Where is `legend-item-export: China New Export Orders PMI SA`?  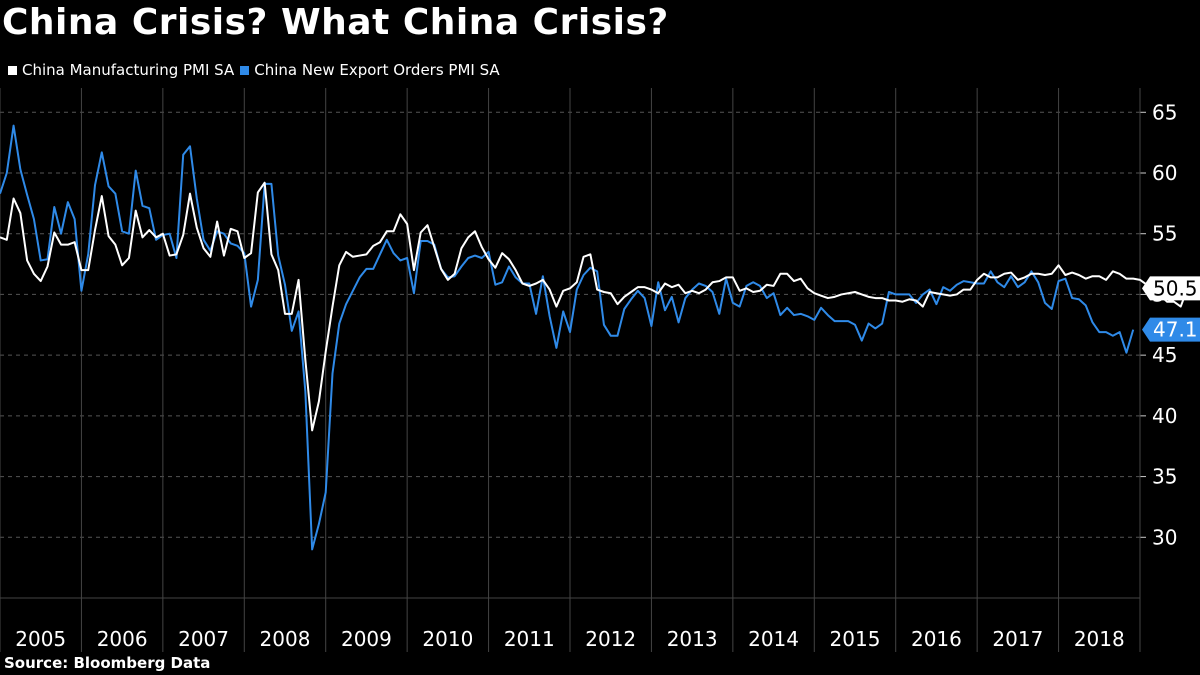 legend-item-export: China New Export Orders PMI SA is located at coordinates (370, 70).